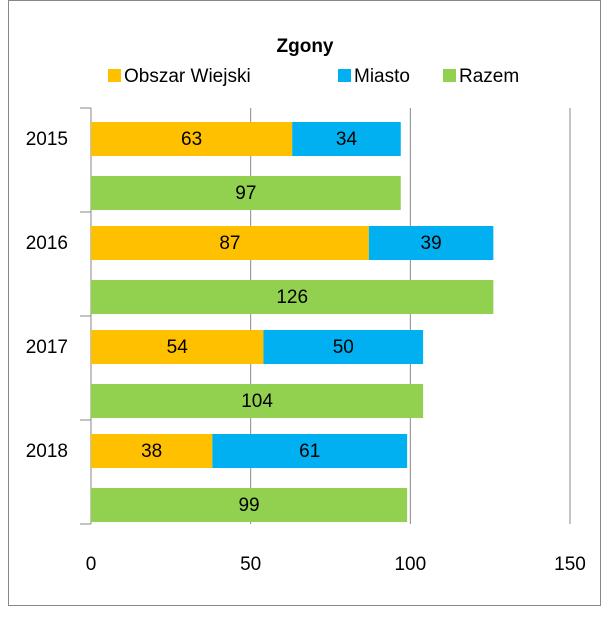  What do you see at coordinates (47, 139) in the screenshot?
I see `y-tick-label: 2015` at bounding box center [47, 139].